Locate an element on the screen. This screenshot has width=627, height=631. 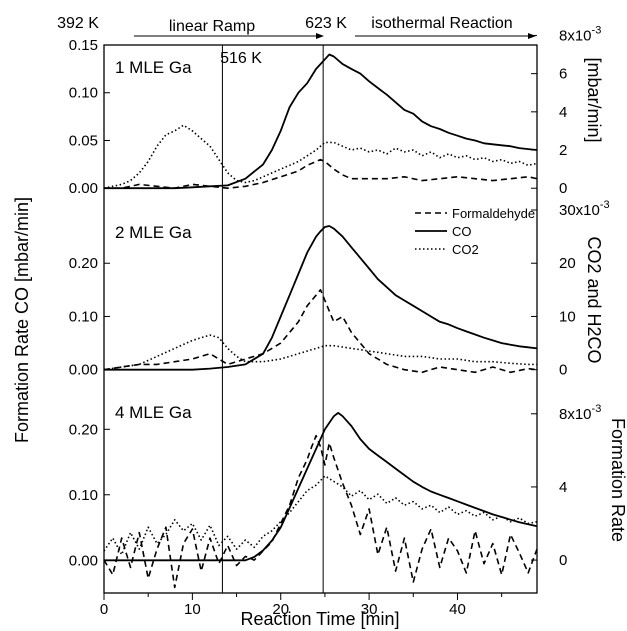
left-tick-label: 0.15 is located at coordinates (83, 45).